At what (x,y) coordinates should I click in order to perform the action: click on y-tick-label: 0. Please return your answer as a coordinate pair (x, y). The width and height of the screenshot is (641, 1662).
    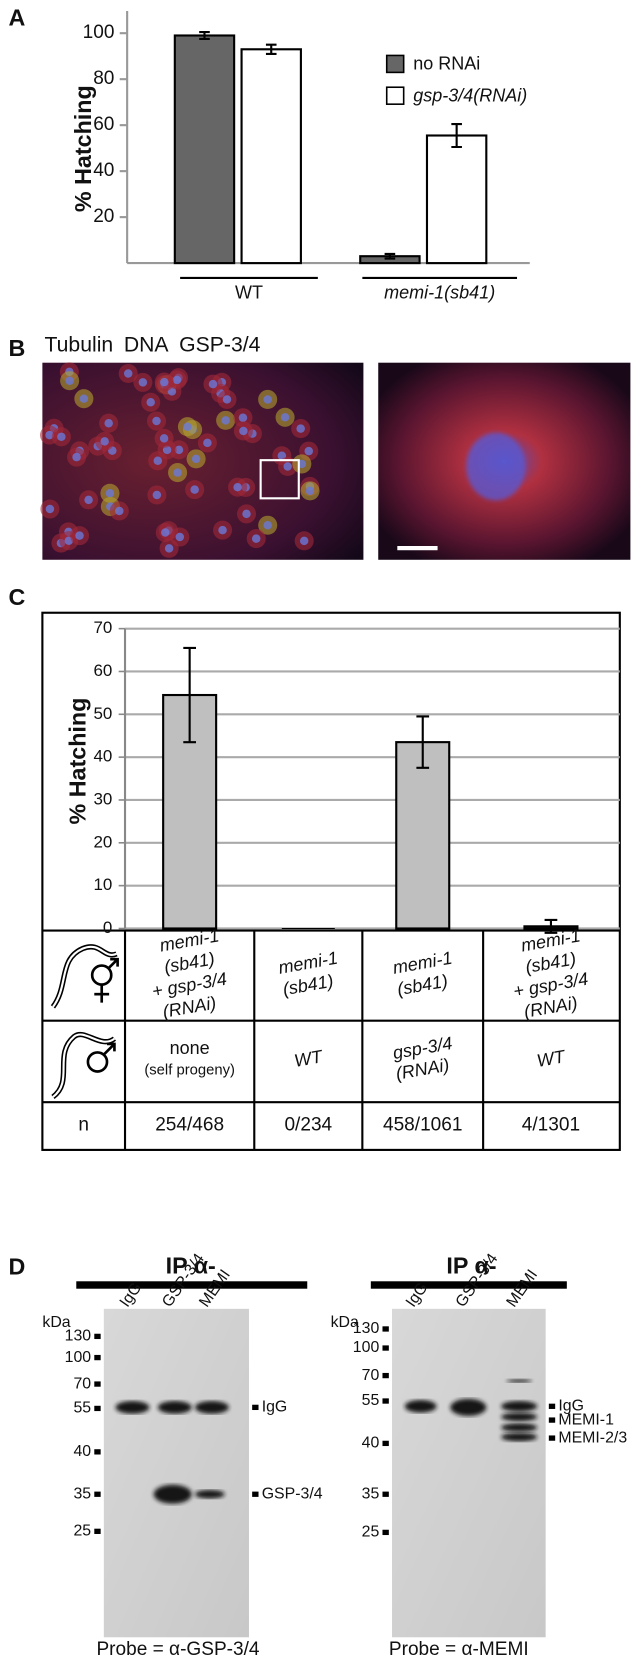
    Looking at the image, I should click on (107, 927).